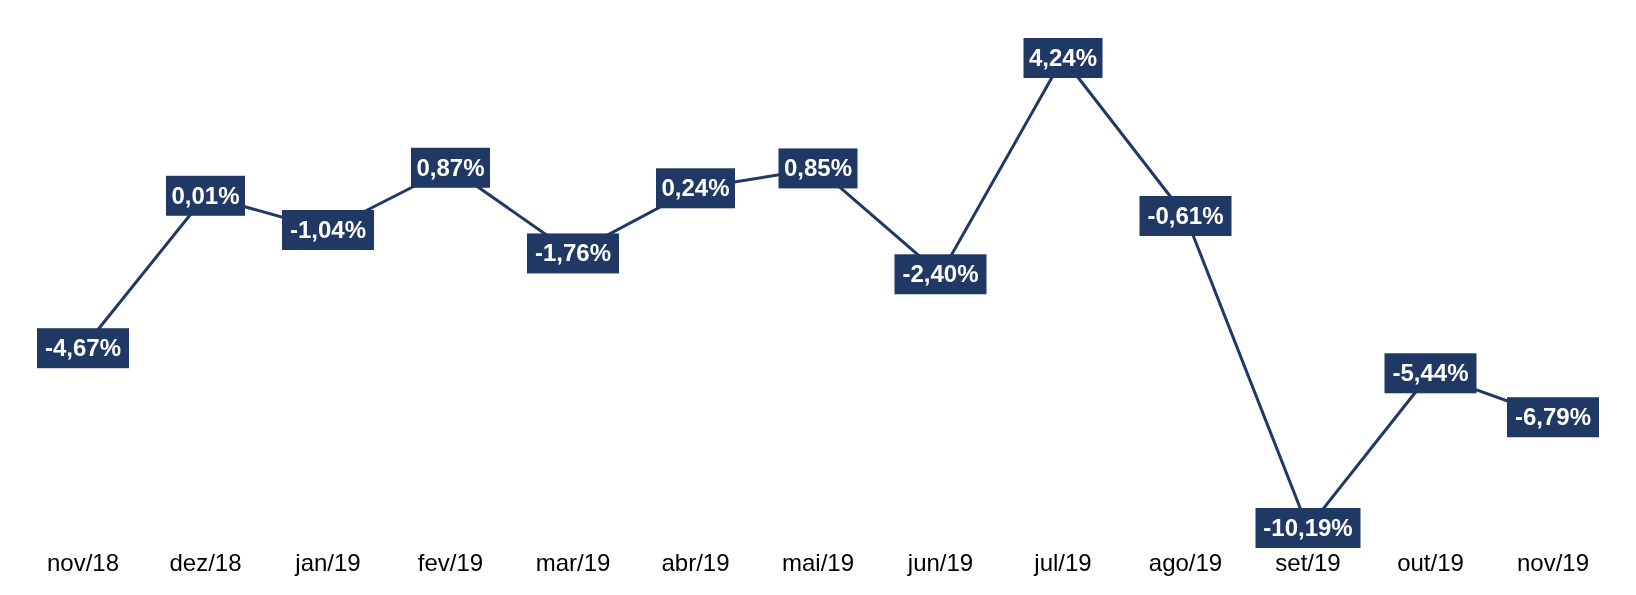  I want to click on data-label: -10,19%, so click(1308, 527).